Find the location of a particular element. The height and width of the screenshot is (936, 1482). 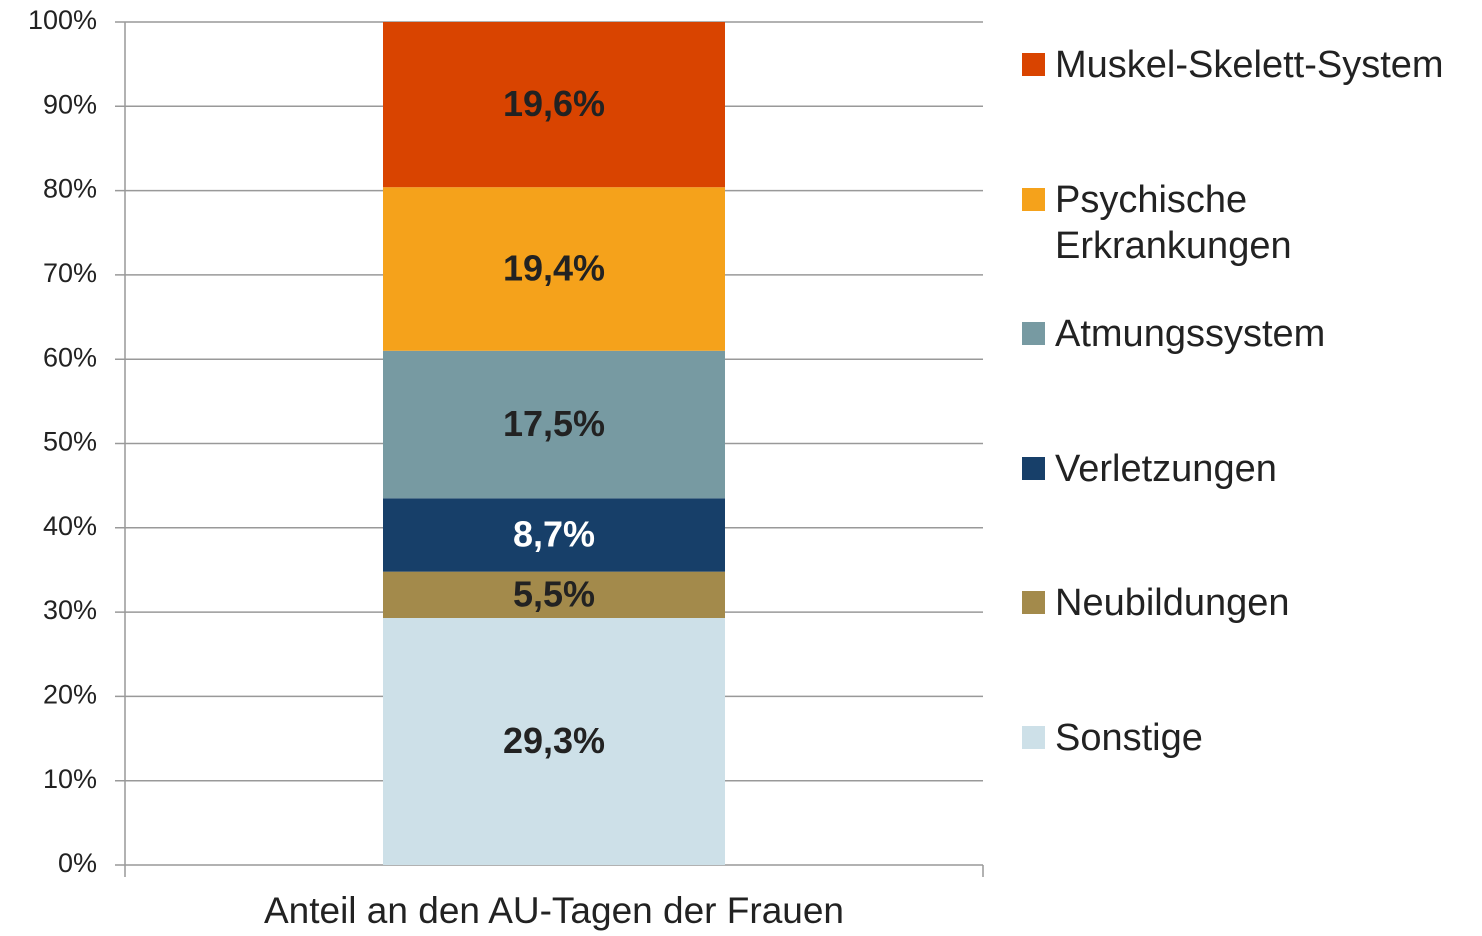

legend-label: Muskel-Skelett-System is located at coordinates (1249, 65).